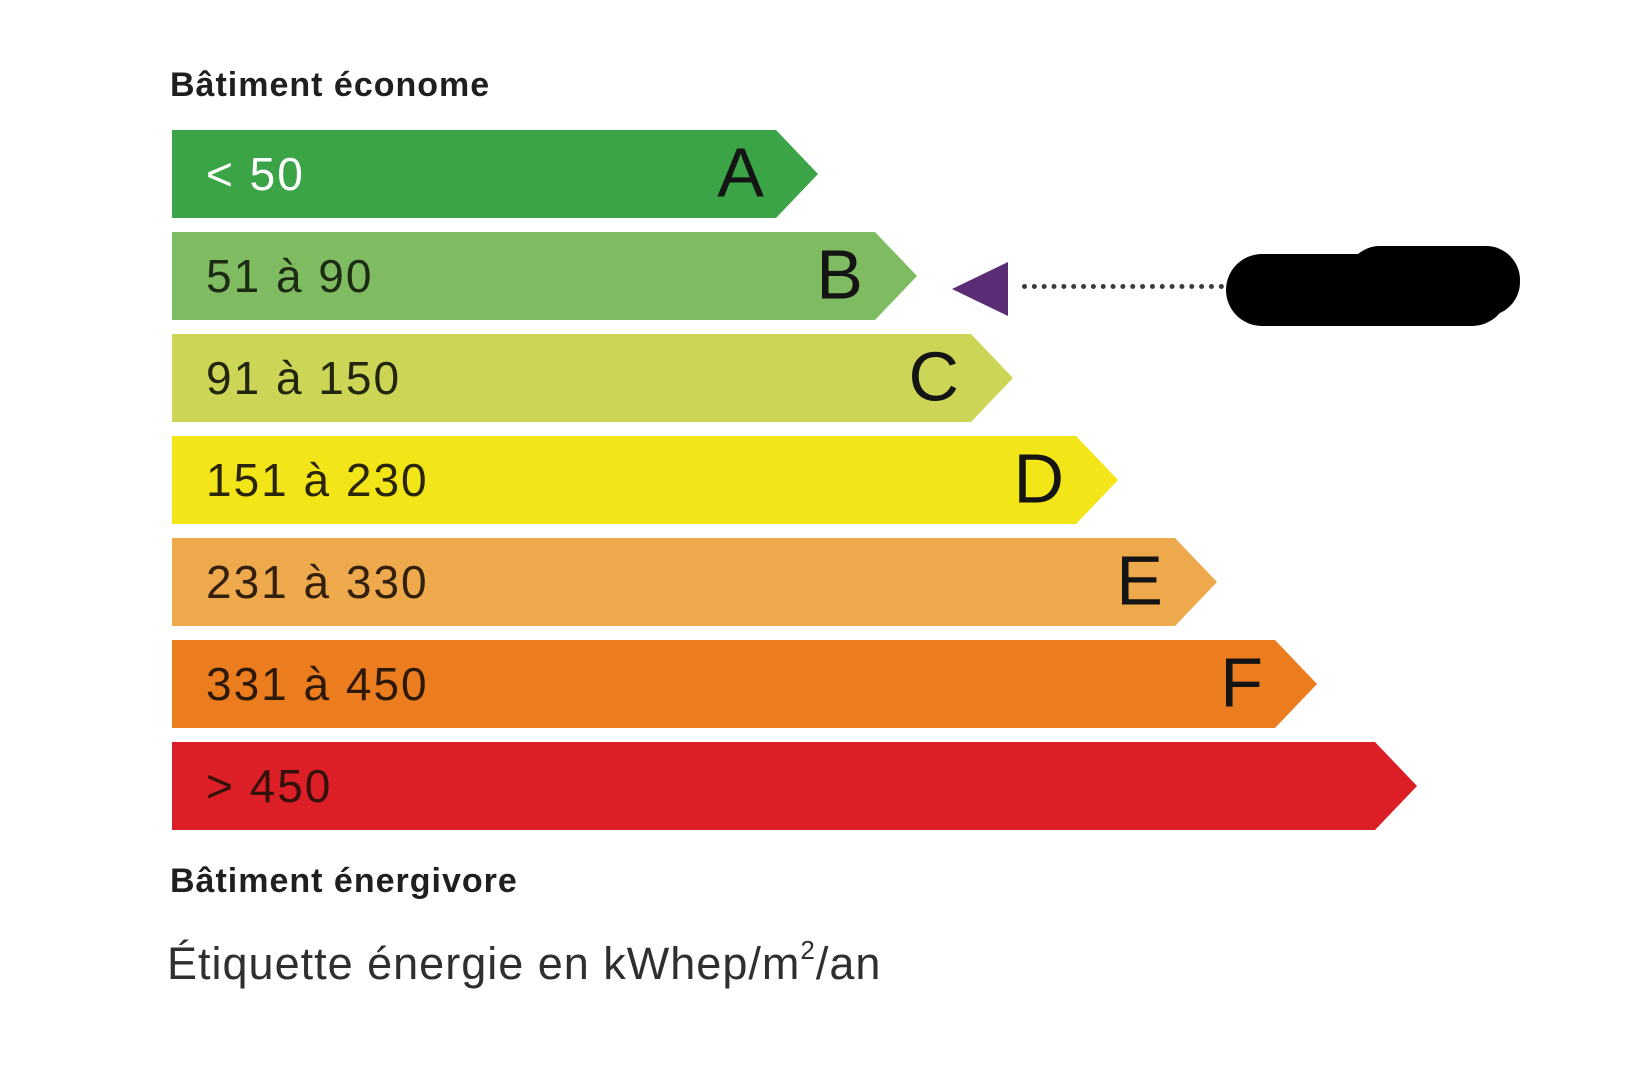 Image resolution: width=1633 pixels, height=1080 pixels. Describe the element at coordinates (255, 174) in the screenshot. I see `bar-range-label: < 50` at that location.